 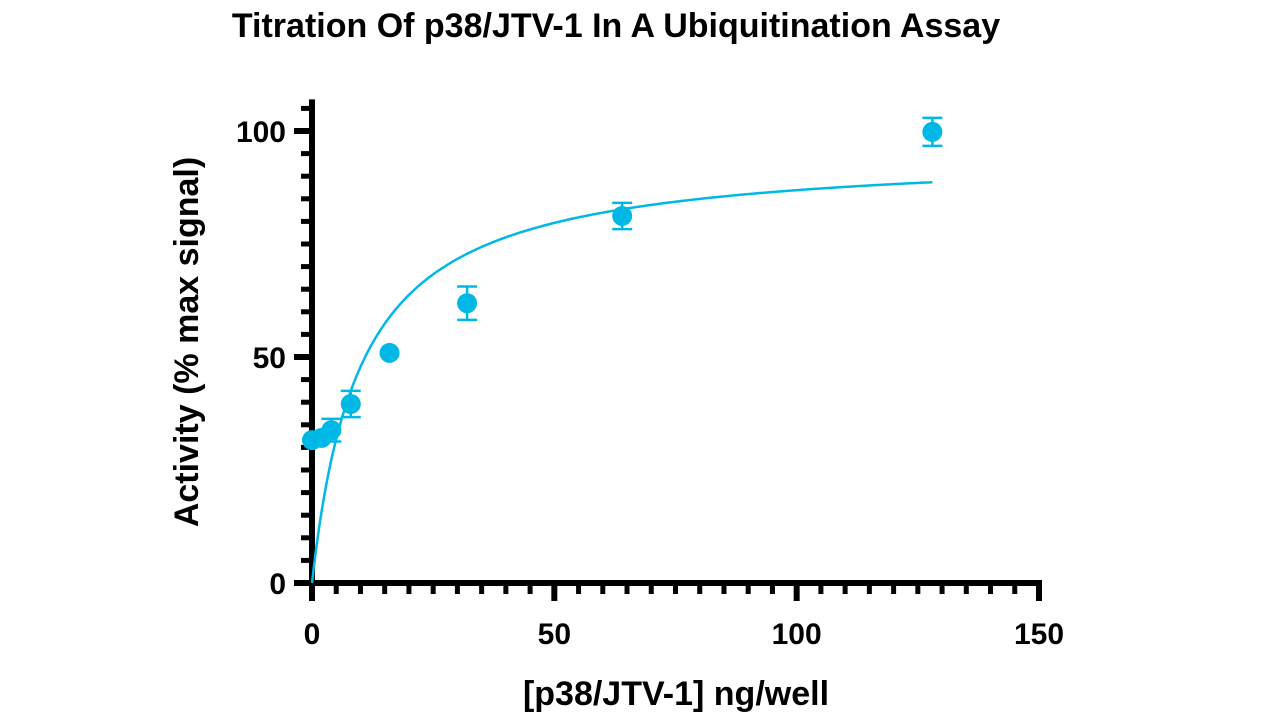 What do you see at coordinates (187, 342) in the screenshot?
I see `y-axis-label: Activity (% max signal)` at bounding box center [187, 342].